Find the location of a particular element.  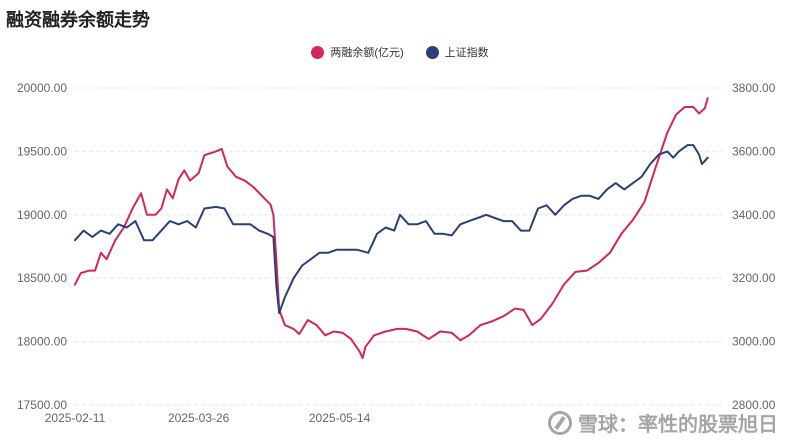

x-axis-tick-label: 2025-03-26 is located at coordinates (199, 418).